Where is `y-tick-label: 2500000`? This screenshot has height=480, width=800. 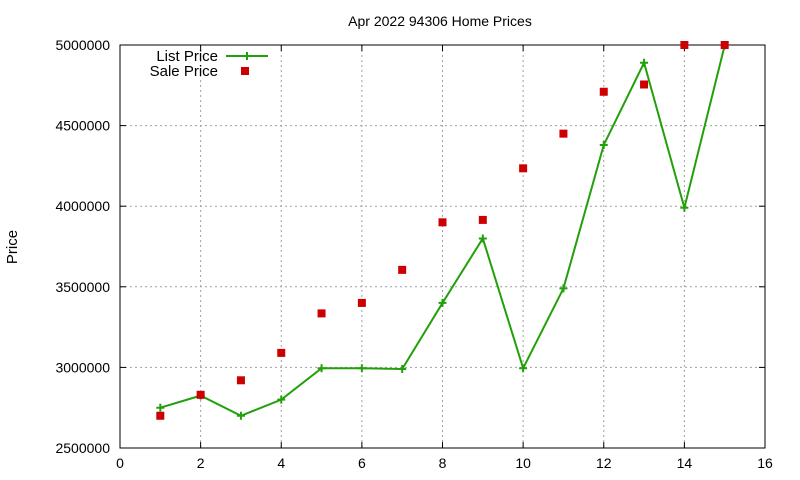 y-tick-label: 2500000 is located at coordinates (82, 448).